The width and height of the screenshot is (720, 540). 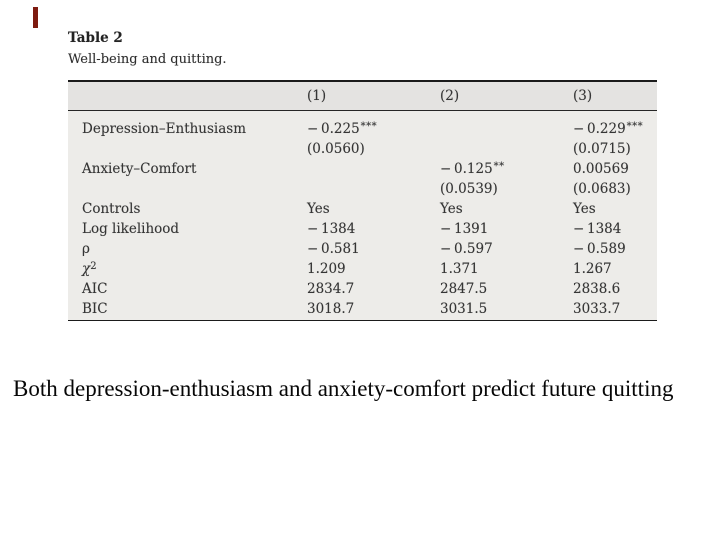 I want to click on stat-cell: 1.267, so click(x=592, y=269).